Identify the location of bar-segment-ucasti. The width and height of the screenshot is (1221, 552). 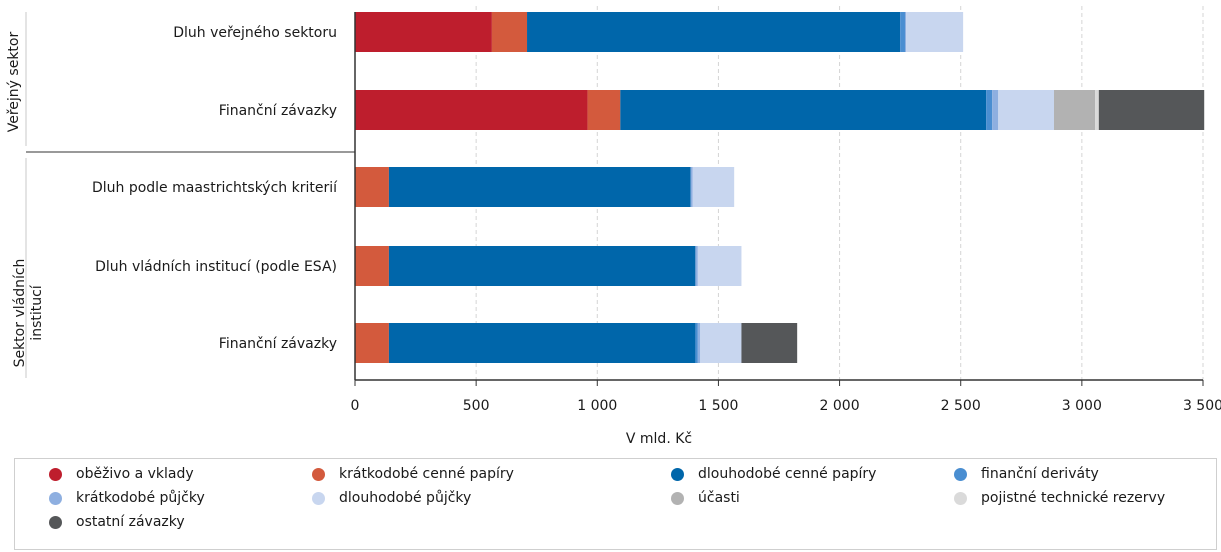
(1074, 110).